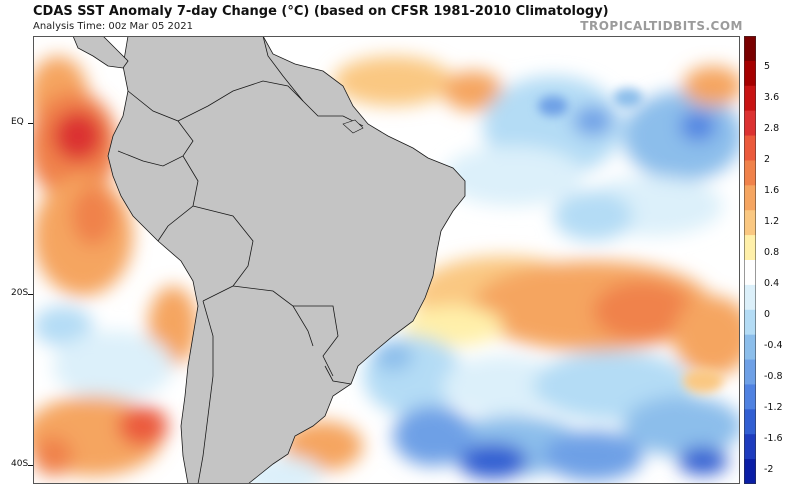 The height and width of the screenshot is (484, 787). What do you see at coordinates (773, 407) in the screenshot?
I see `colorbar-label: -1.2` at bounding box center [773, 407].